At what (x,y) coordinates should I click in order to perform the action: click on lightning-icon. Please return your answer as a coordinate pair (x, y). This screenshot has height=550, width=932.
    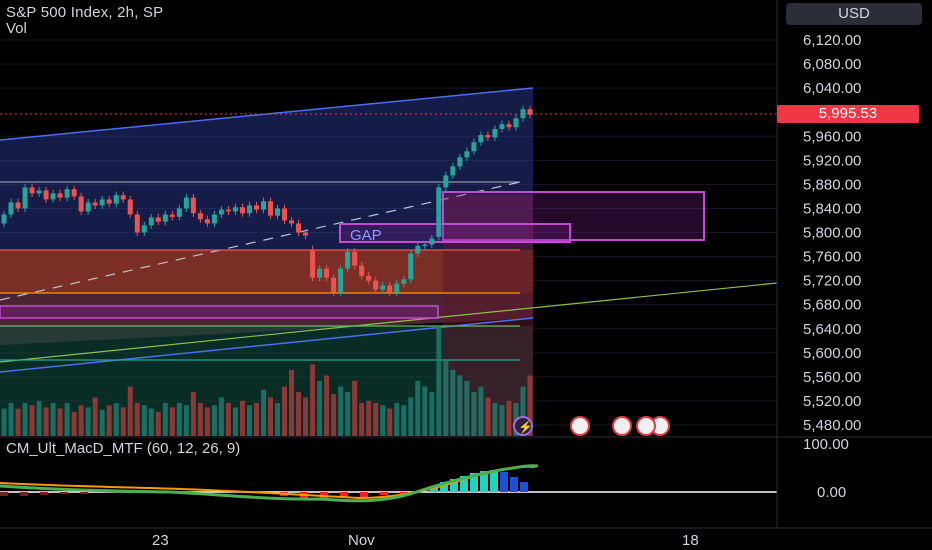
    Looking at the image, I should click on (523, 426).